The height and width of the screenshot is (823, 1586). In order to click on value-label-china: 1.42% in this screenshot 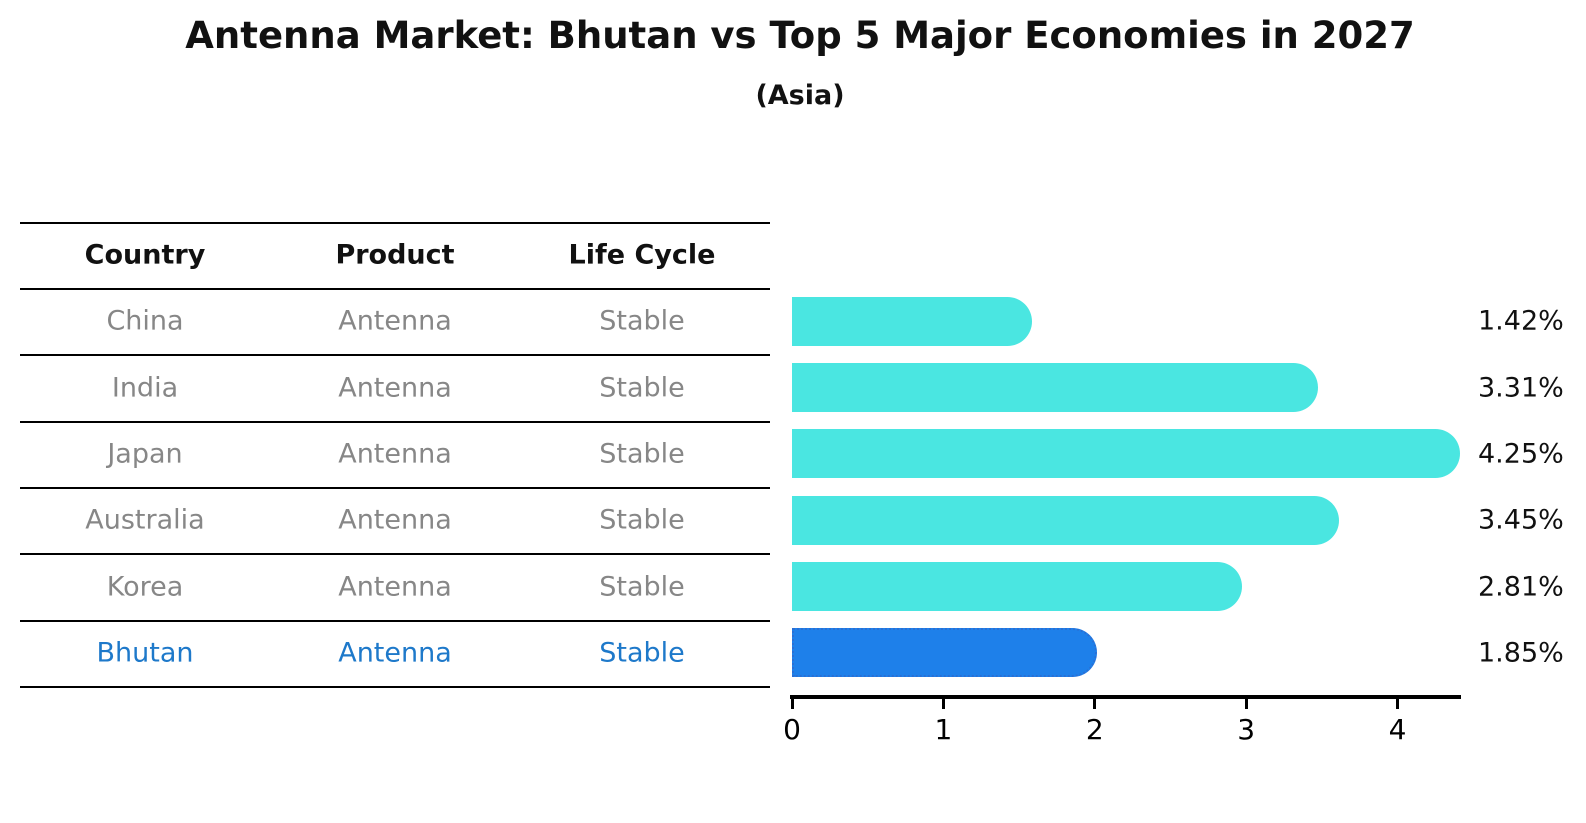, I will do `click(1521, 321)`.